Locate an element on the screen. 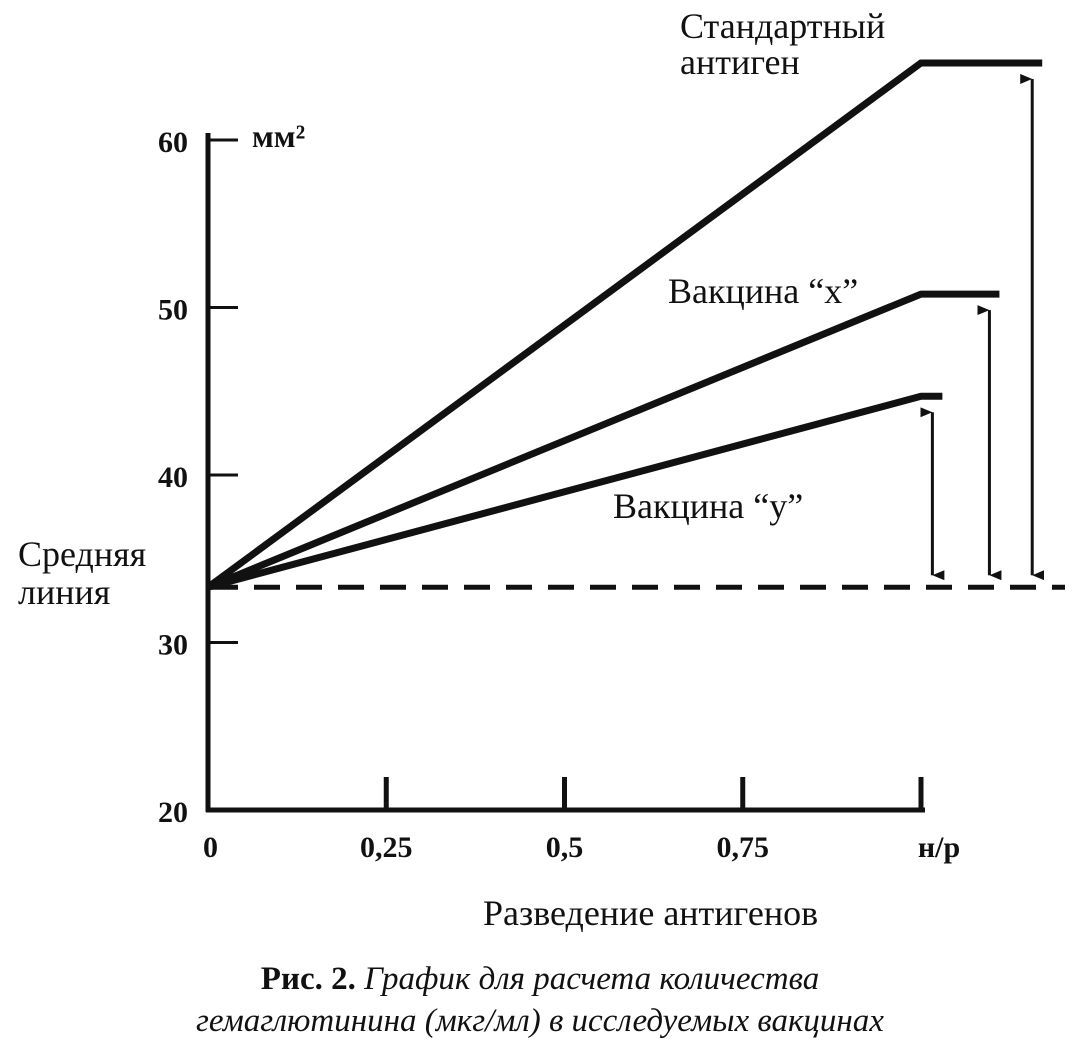 The image size is (1080, 1050). x-tick-label: 0,25 is located at coordinates (386, 847).